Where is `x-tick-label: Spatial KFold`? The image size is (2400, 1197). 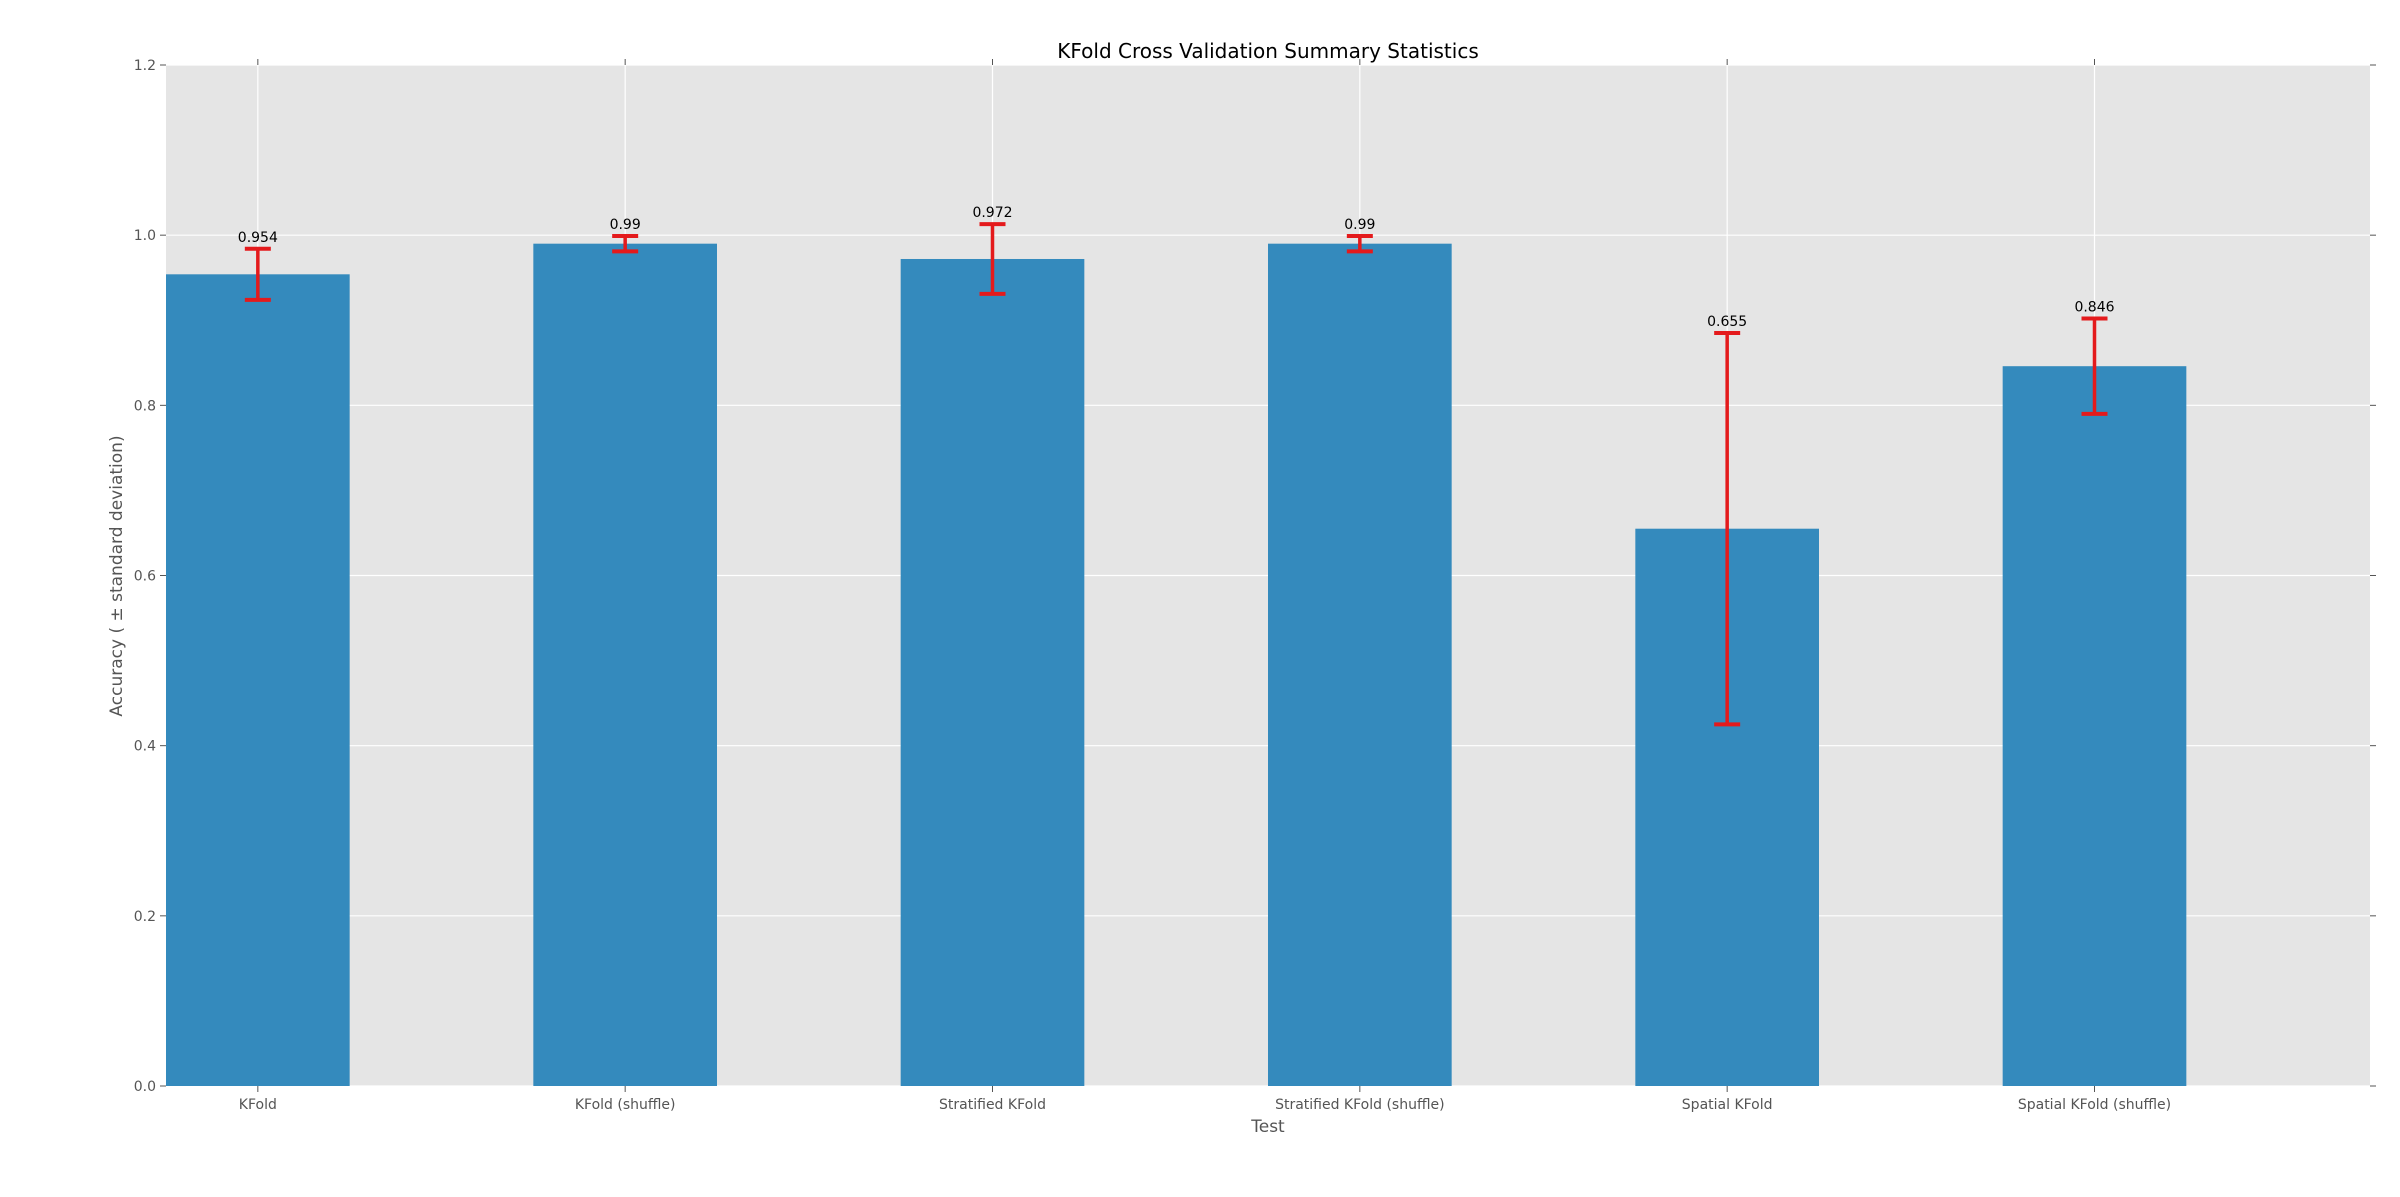
x-tick-label: Spatial KFold is located at coordinates (1727, 1105).